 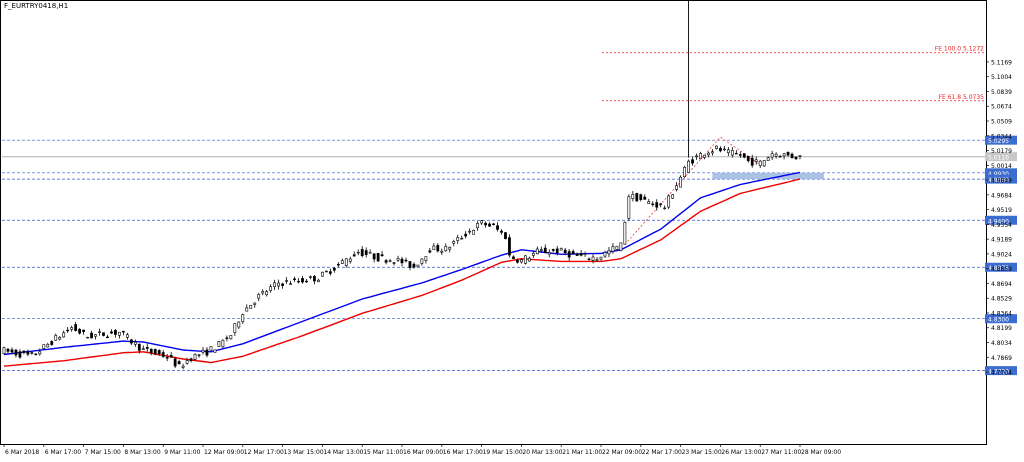 What do you see at coordinates (1001, 328) in the screenshot?
I see `y-tick-label: 4.8199` at bounding box center [1001, 328].